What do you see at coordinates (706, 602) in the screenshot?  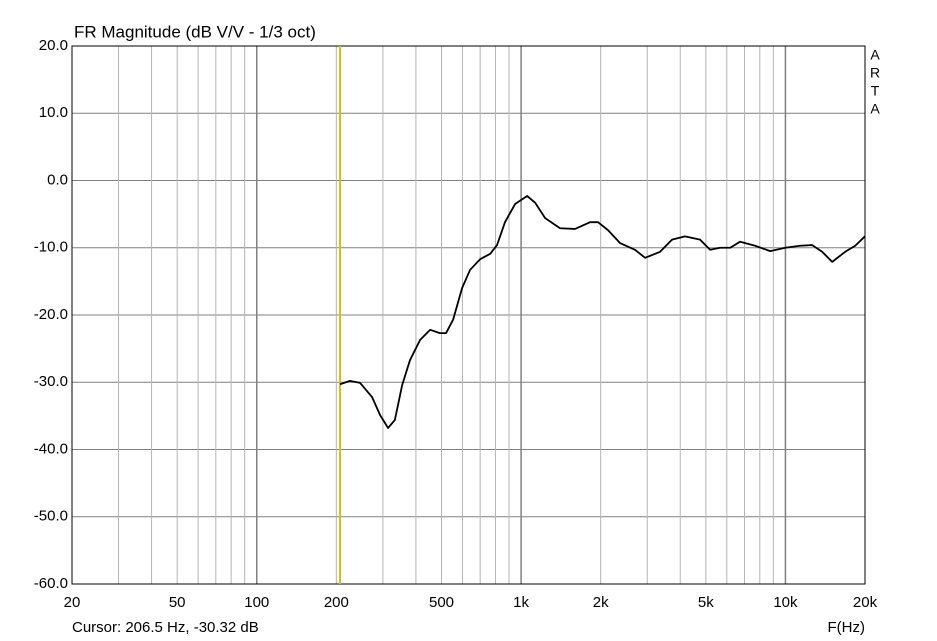 I see `x-tick-label: 5k` at bounding box center [706, 602].